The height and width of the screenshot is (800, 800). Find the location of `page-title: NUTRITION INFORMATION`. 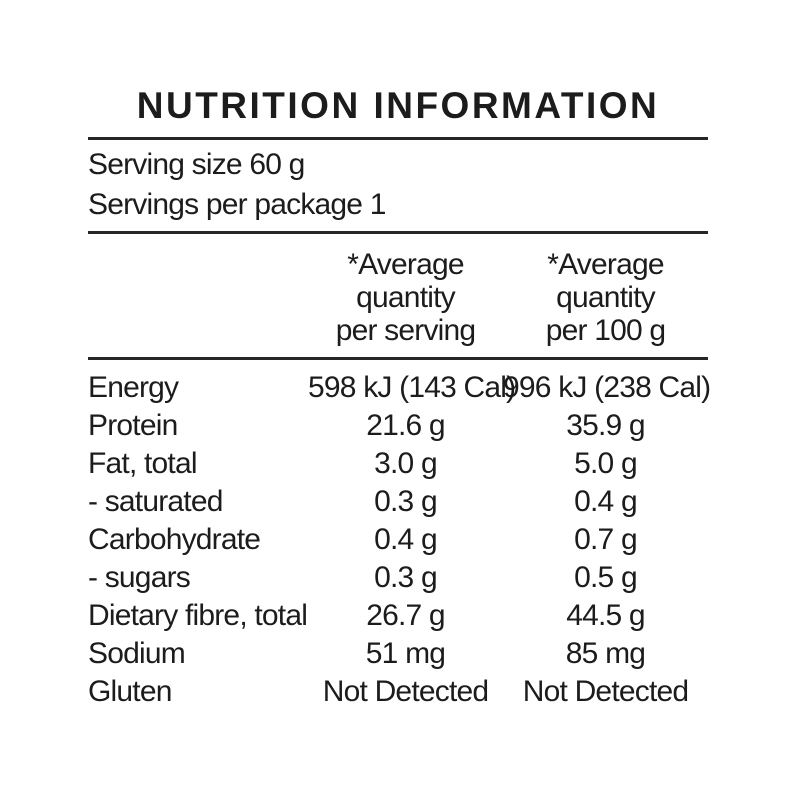

page-title: NUTRITION INFORMATION is located at coordinates (398, 105).